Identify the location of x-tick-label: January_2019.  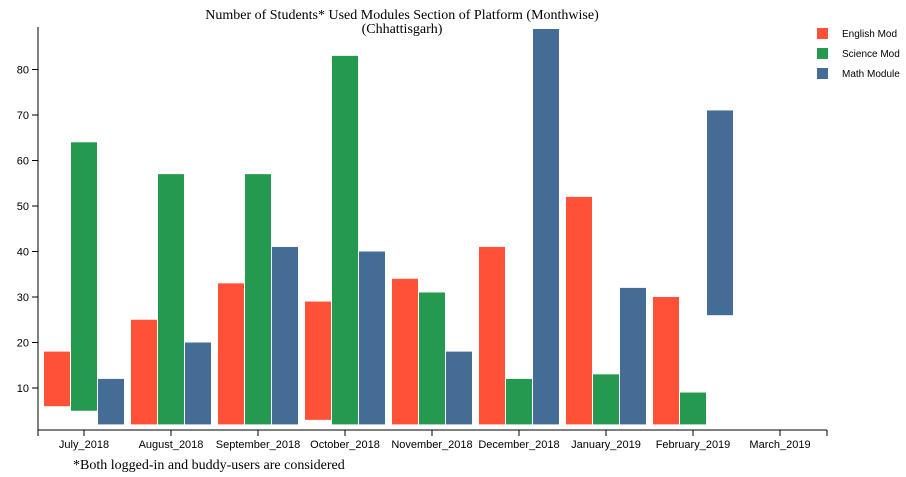
(606, 445).